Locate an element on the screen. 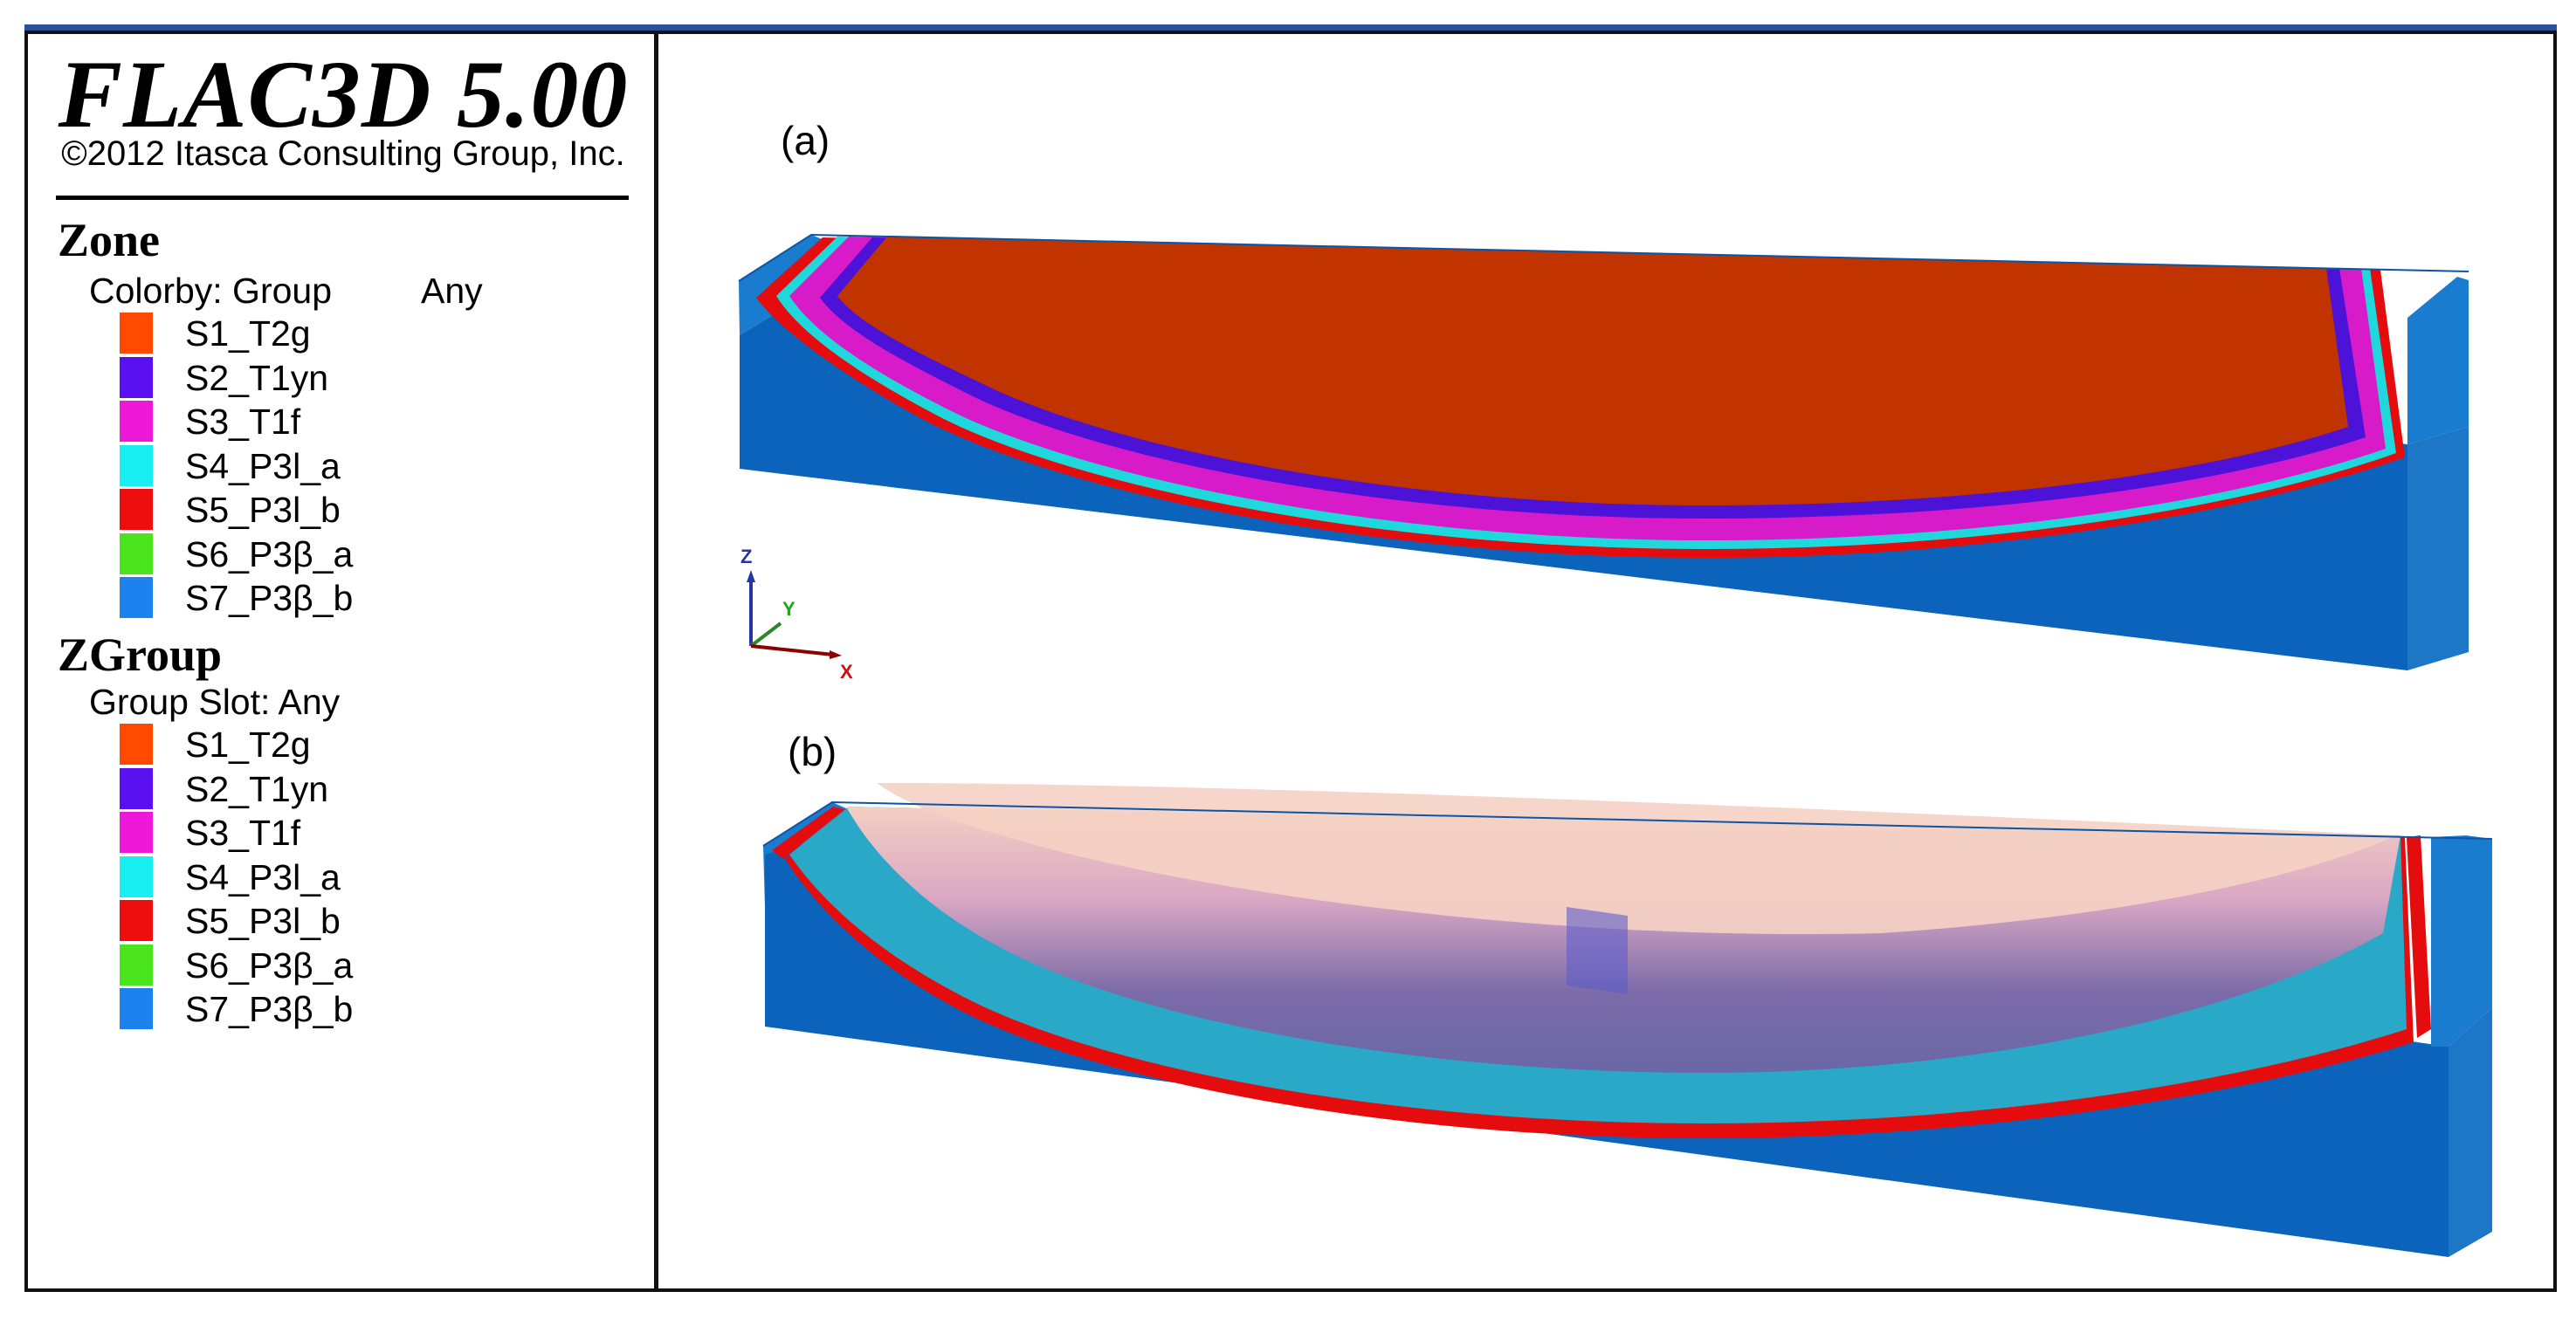 The image size is (2576, 1319). model-a-right-face is located at coordinates (2438, 548).